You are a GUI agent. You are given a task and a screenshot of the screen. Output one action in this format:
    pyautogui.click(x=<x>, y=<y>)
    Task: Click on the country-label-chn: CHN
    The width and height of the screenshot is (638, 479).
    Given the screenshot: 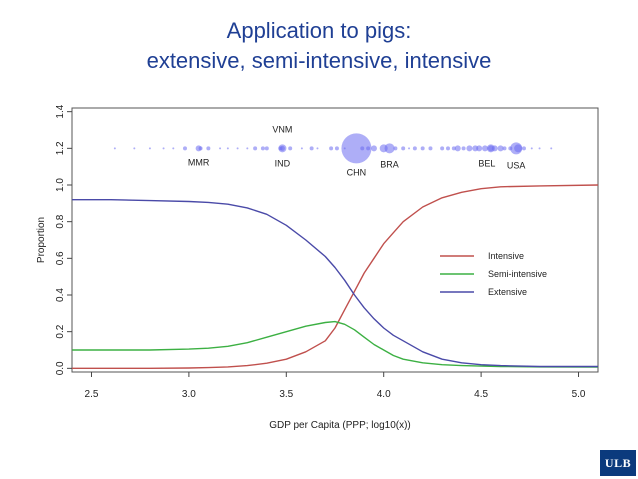 What is the action you would take?
    pyautogui.click(x=357, y=172)
    